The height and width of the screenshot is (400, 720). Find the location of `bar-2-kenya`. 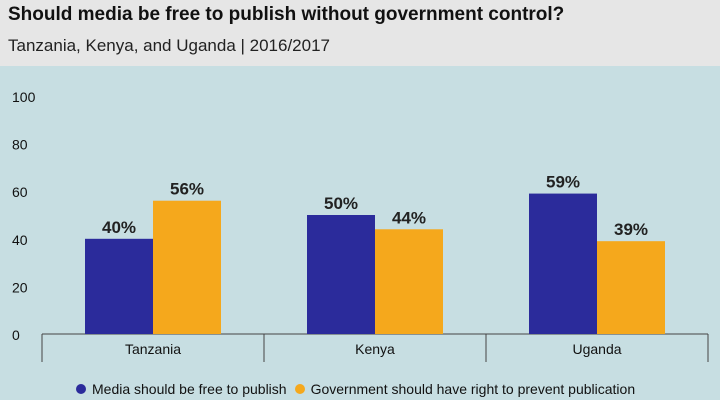

bar-2-kenya is located at coordinates (409, 281).